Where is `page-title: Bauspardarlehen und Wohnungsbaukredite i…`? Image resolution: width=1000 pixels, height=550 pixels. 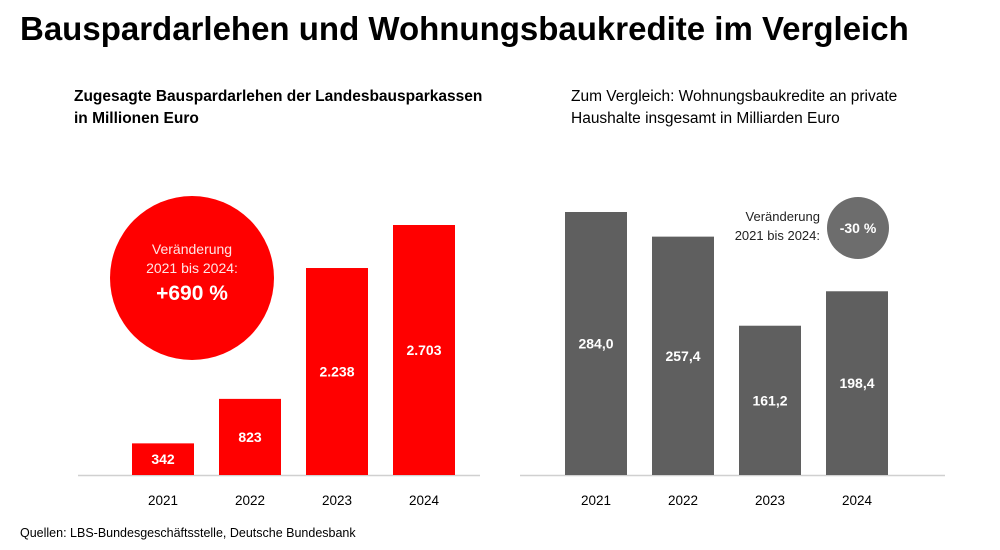
page-title: Bauspardarlehen und Wohnungsbaukredite i… is located at coordinates (464, 28).